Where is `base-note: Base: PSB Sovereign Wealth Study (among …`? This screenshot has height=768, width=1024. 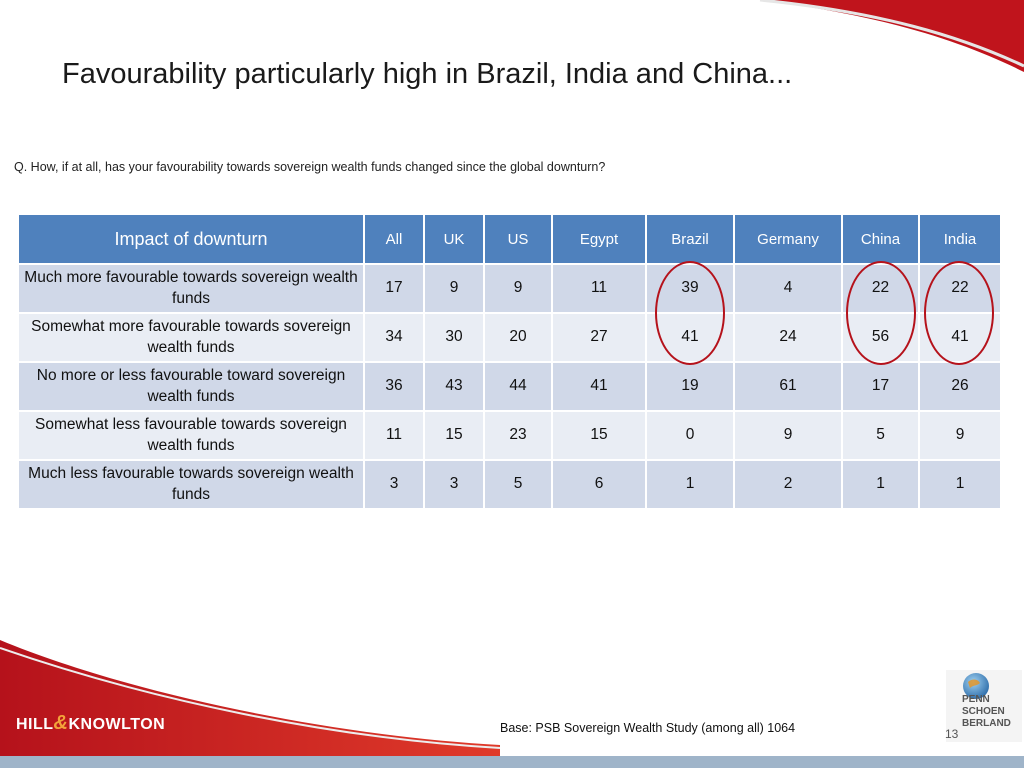 base-note: Base: PSB Sovereign Wealth Study (among … is located at coordinates (648, 728).